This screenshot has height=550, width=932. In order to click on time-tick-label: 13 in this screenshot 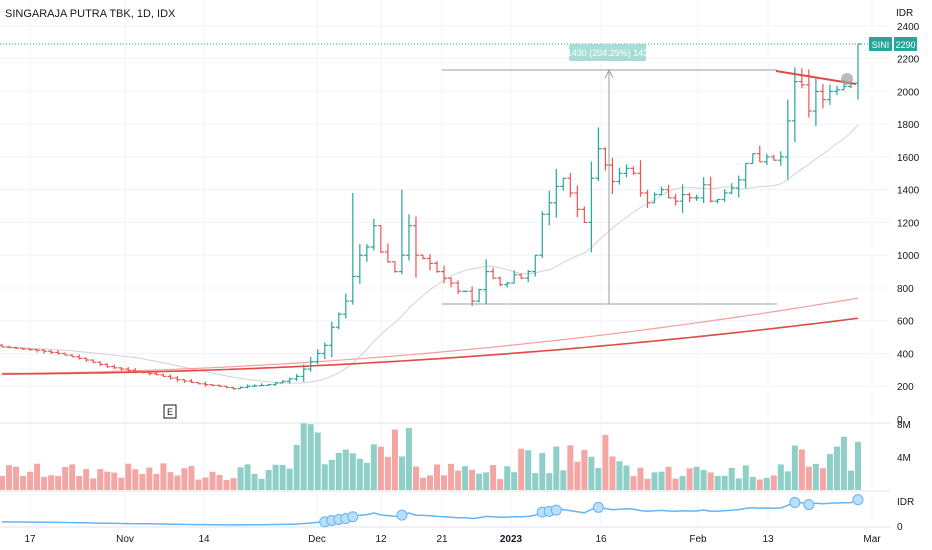, I will do `click(768, 539)`.